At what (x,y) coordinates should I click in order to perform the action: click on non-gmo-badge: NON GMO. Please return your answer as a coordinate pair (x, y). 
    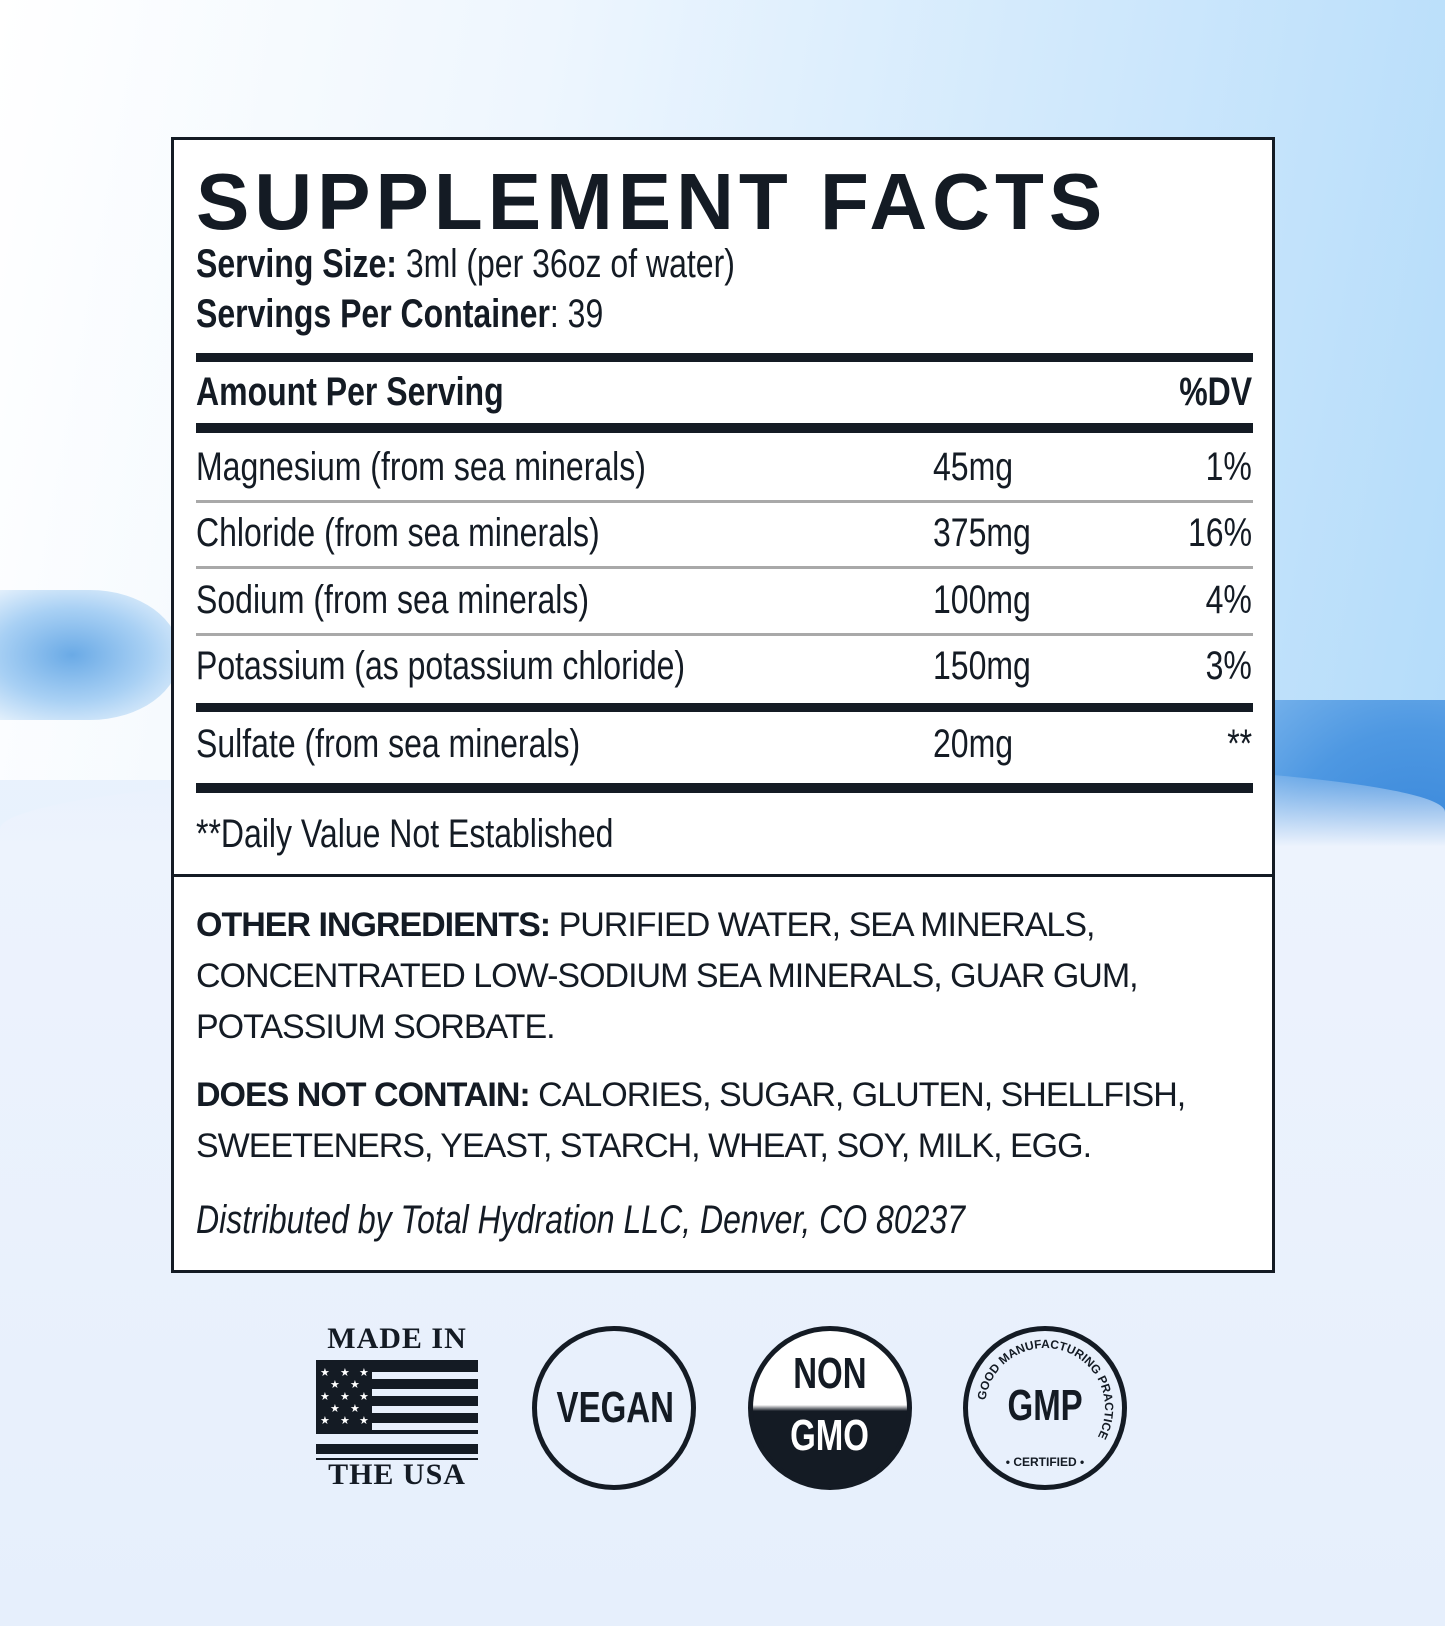
    Looking at the image, I should click on (830, 1408).